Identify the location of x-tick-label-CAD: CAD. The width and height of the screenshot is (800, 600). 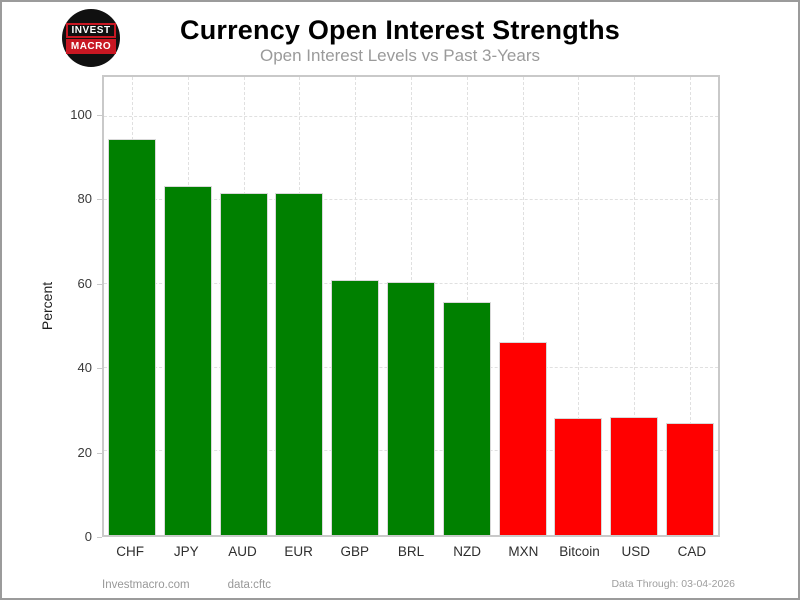
(692, 551).